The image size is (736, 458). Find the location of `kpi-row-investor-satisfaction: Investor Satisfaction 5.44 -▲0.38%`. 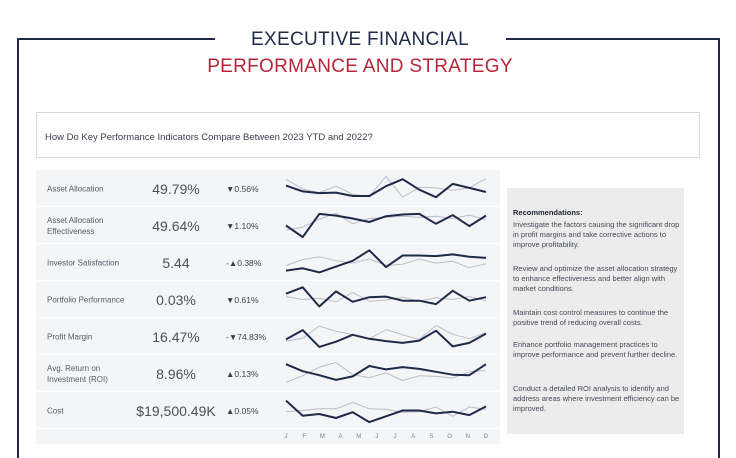

kpi-row-investor-satisfaction: Investor Satisfaction 5.44 -▲0.38% is located at coordinates (268, 262).